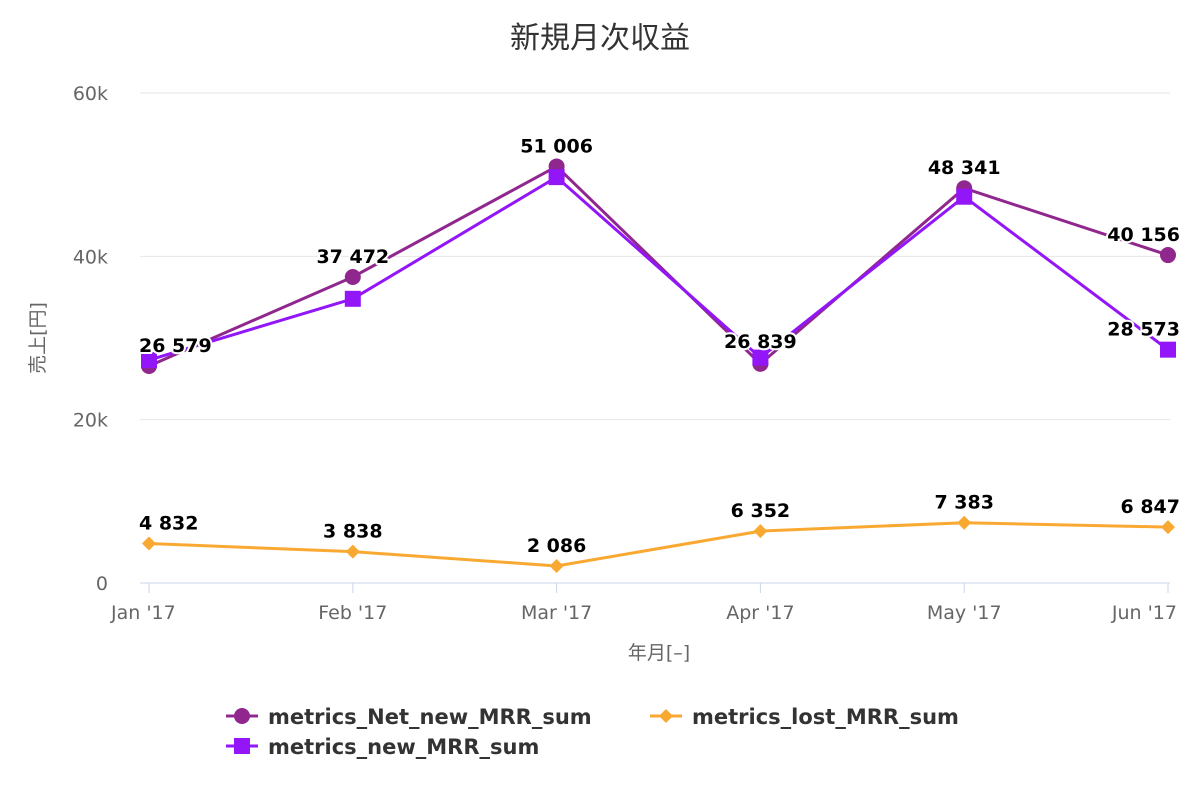 The height and width of the screenshot is (800, 1200). What do you see at coordinates (557, 546) in the screenshot?
I see `data-label-lost: 2 086` at bounding box center [557, 546].